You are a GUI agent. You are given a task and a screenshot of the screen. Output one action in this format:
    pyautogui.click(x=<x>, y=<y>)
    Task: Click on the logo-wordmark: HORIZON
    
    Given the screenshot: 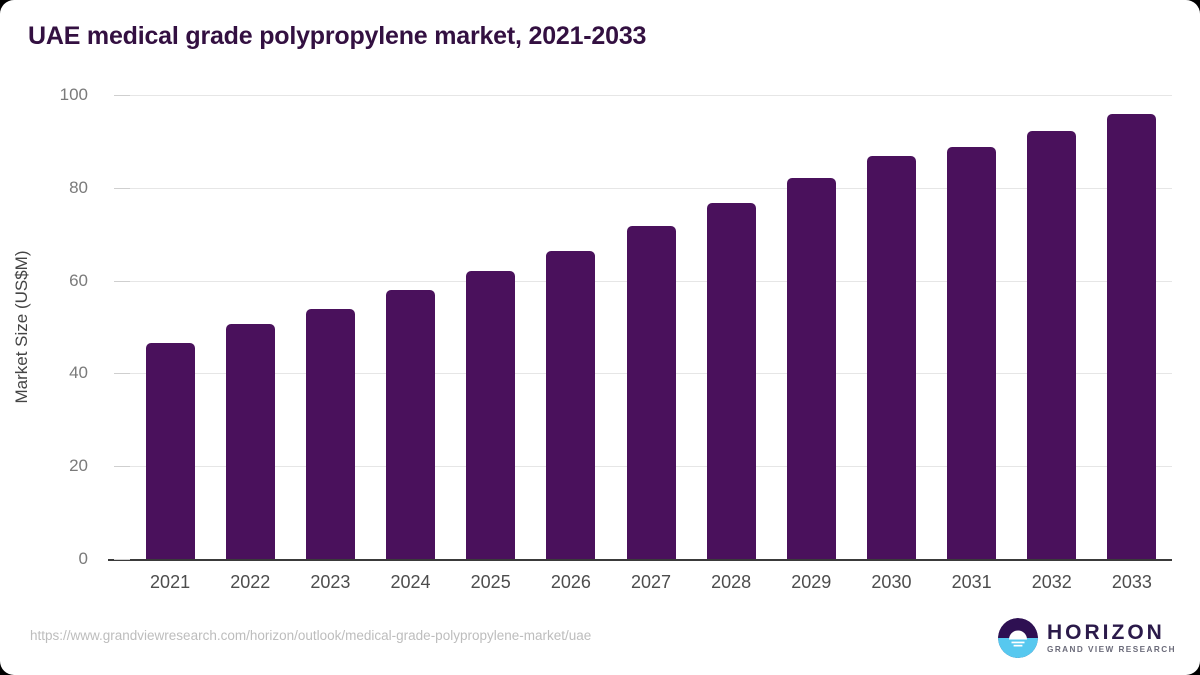 What is the action you would take?
    pyautogui.click(x=1106, y=632)
    